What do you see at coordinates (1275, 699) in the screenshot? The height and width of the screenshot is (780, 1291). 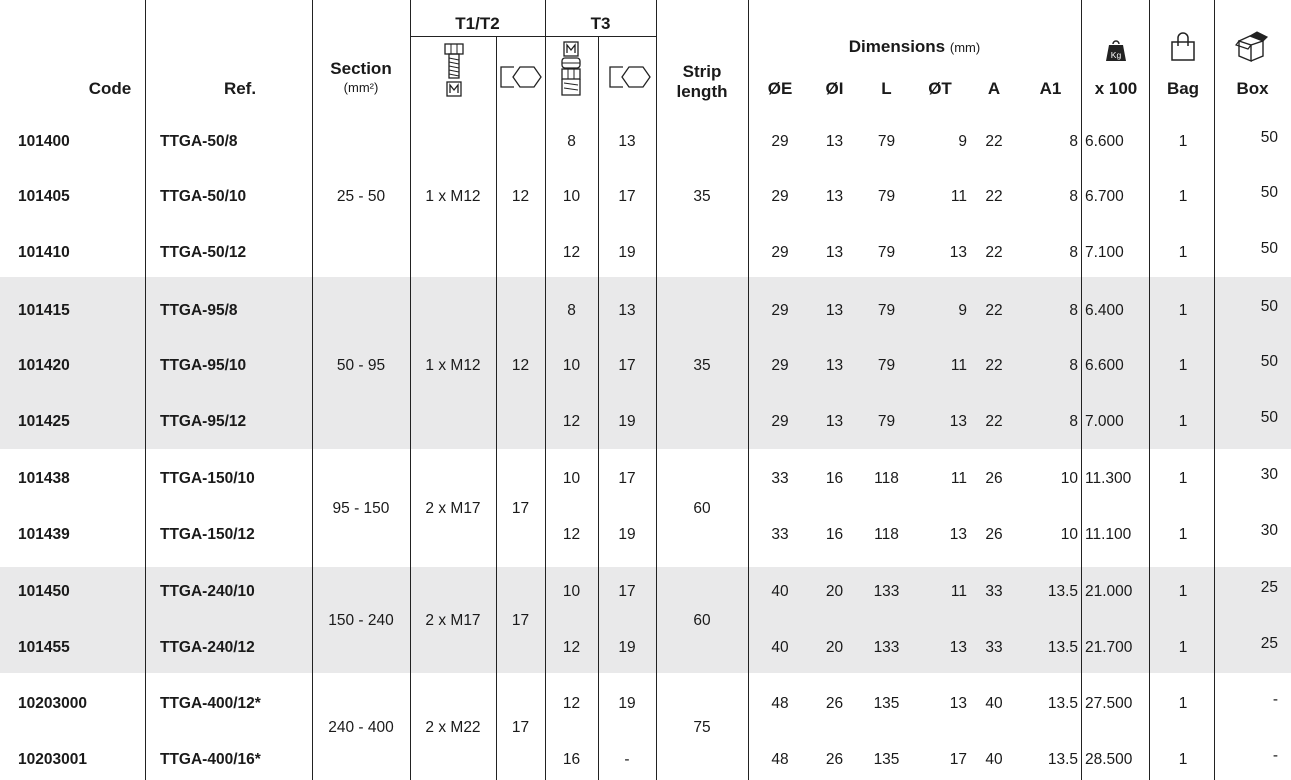 I see `box-value: -` at bounding box center [1275, 699].